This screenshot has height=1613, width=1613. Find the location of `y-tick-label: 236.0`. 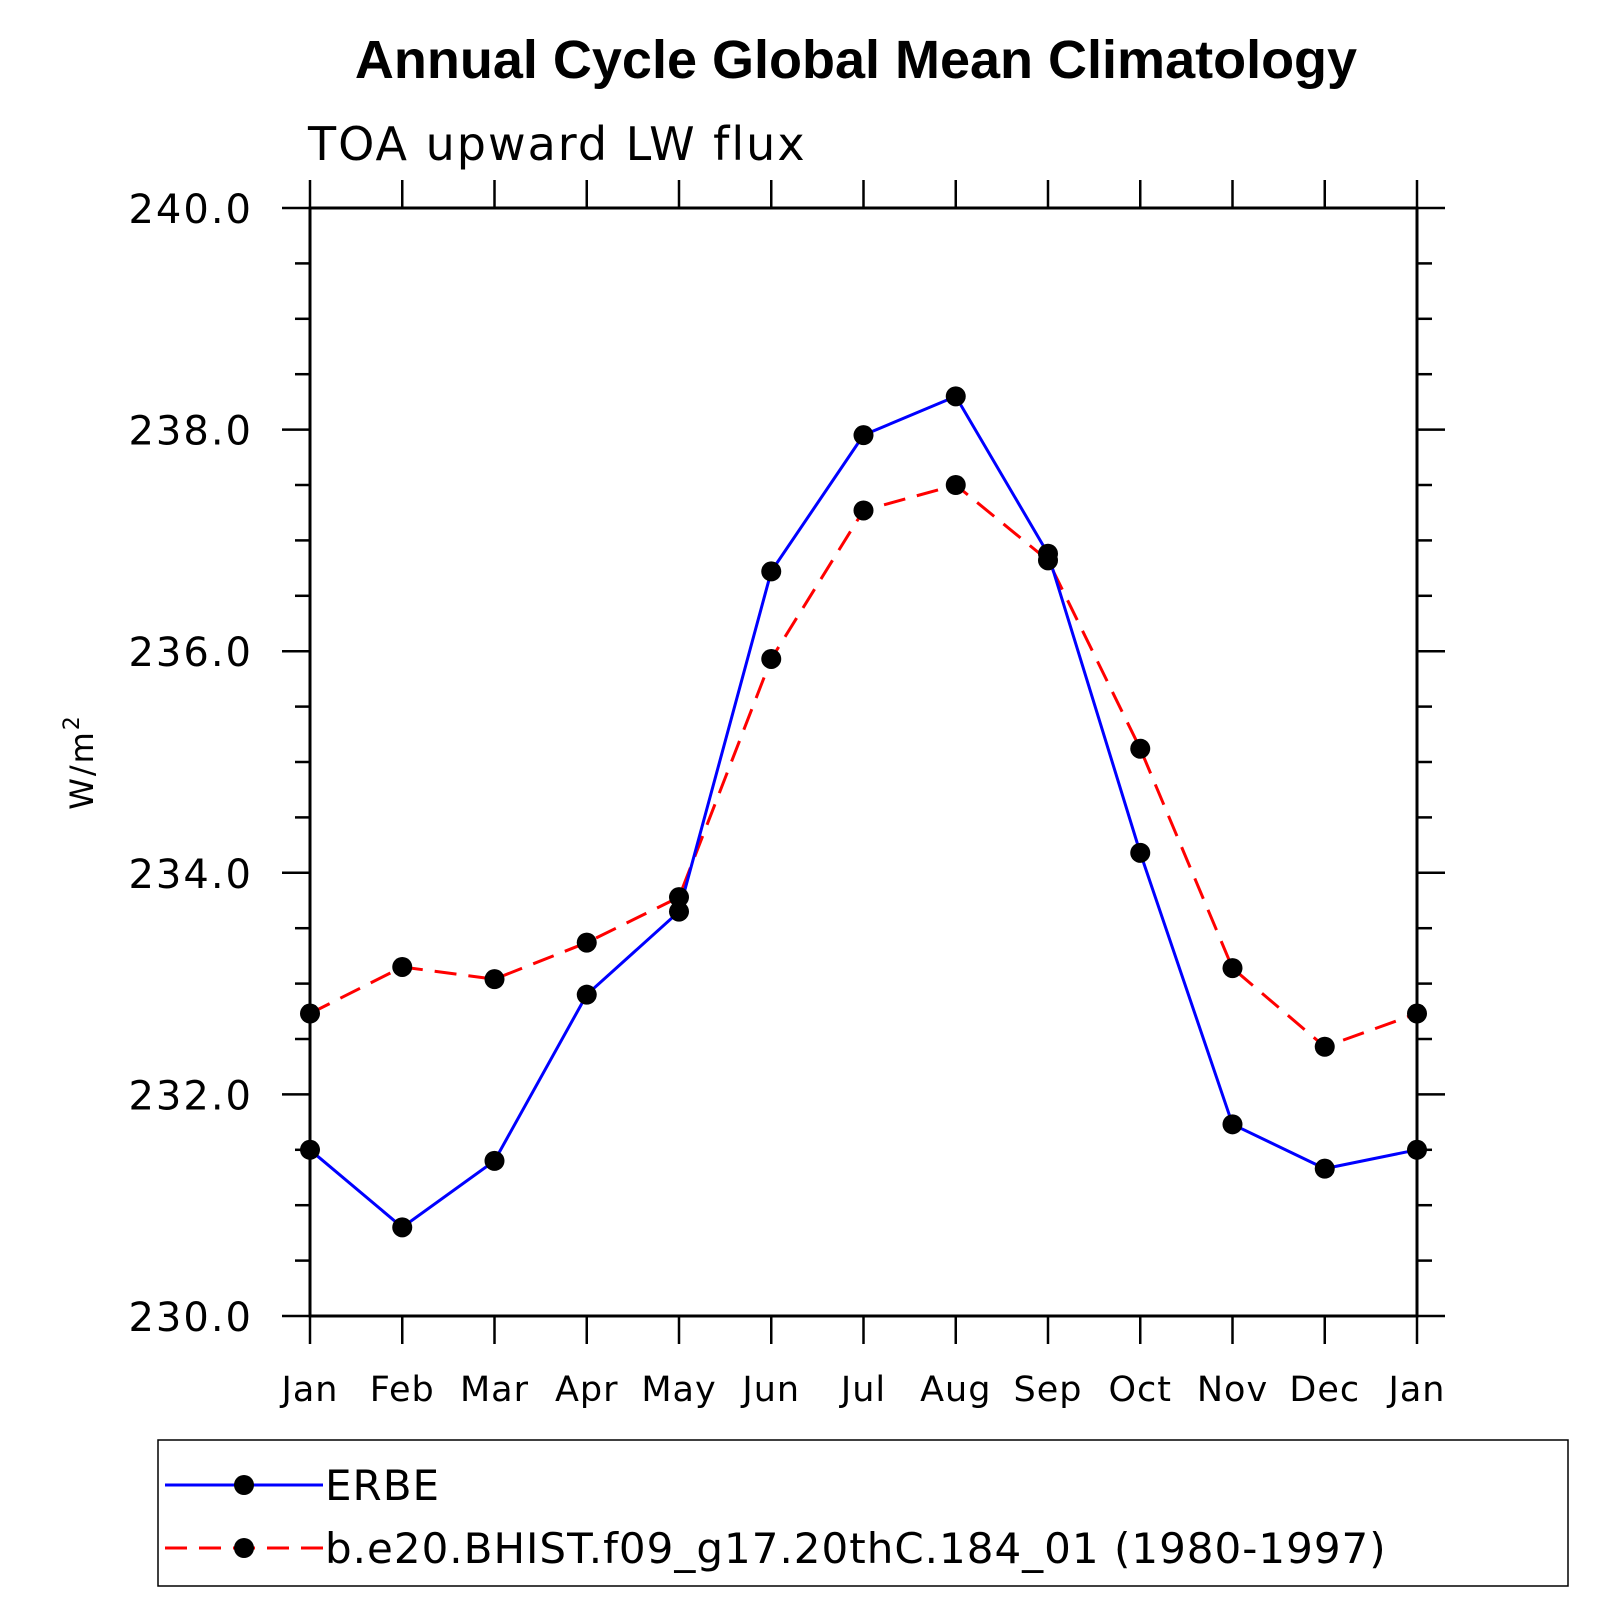

y-tick-label: 236.0 is located at coordinates (190, 653).